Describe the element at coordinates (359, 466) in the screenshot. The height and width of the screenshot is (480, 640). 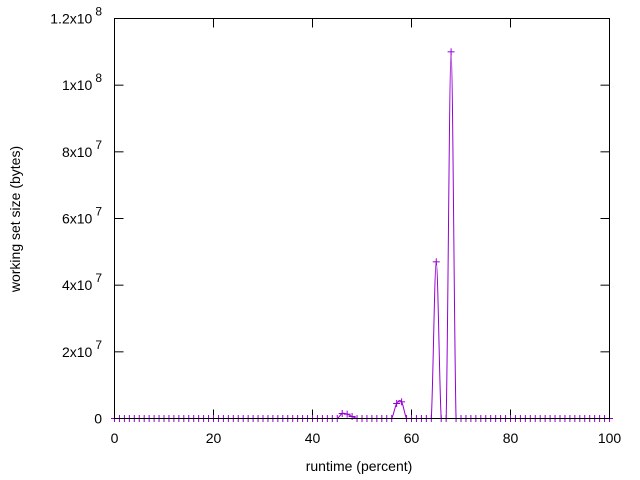
I see `x-axis-label: runtime (percent)` at that location.